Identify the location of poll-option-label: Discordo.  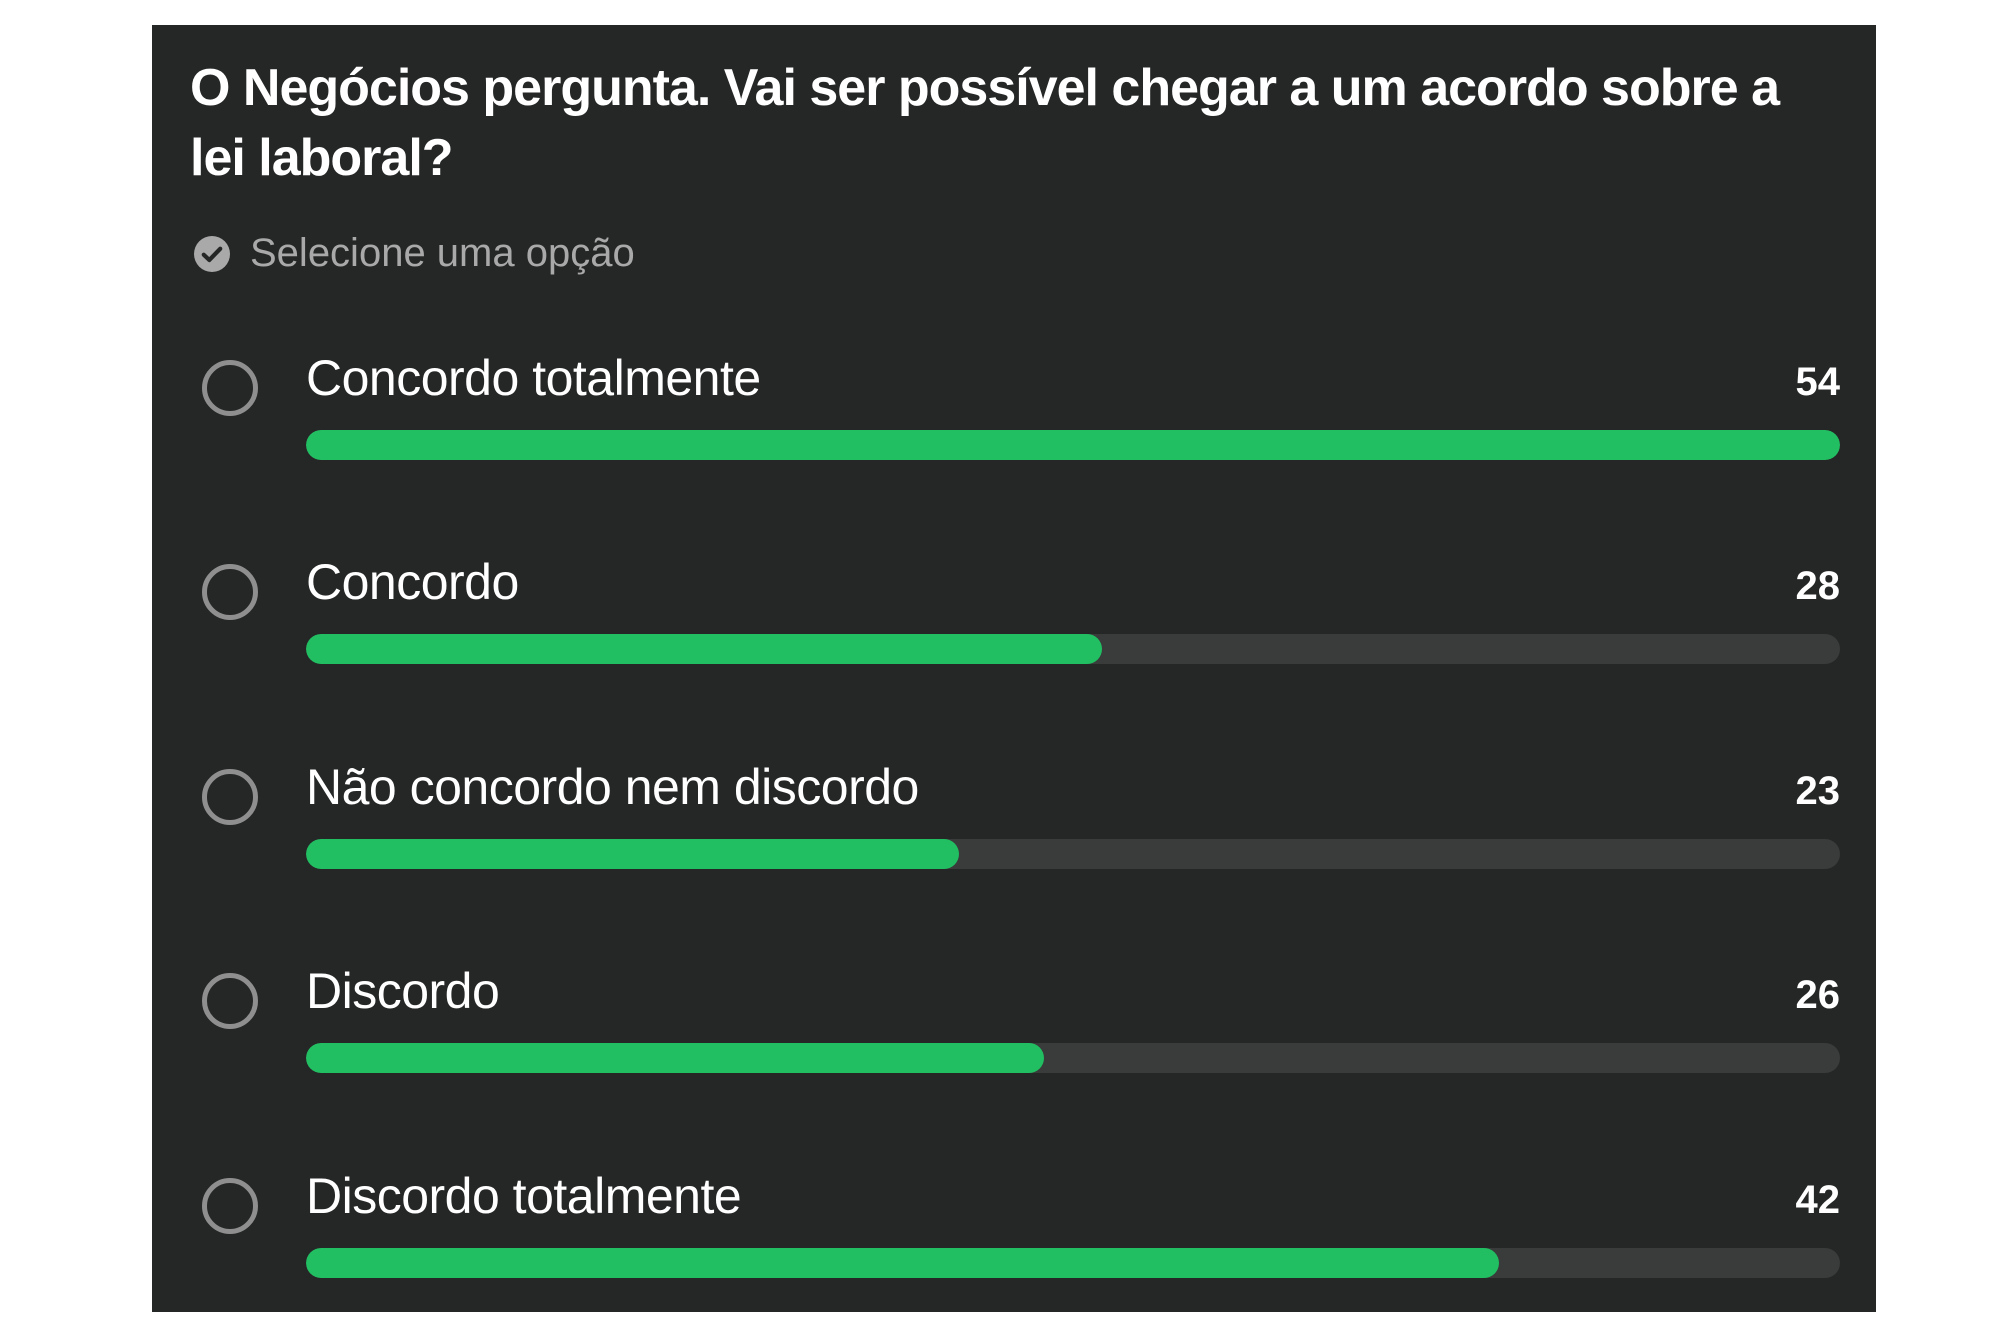
(403, 991).